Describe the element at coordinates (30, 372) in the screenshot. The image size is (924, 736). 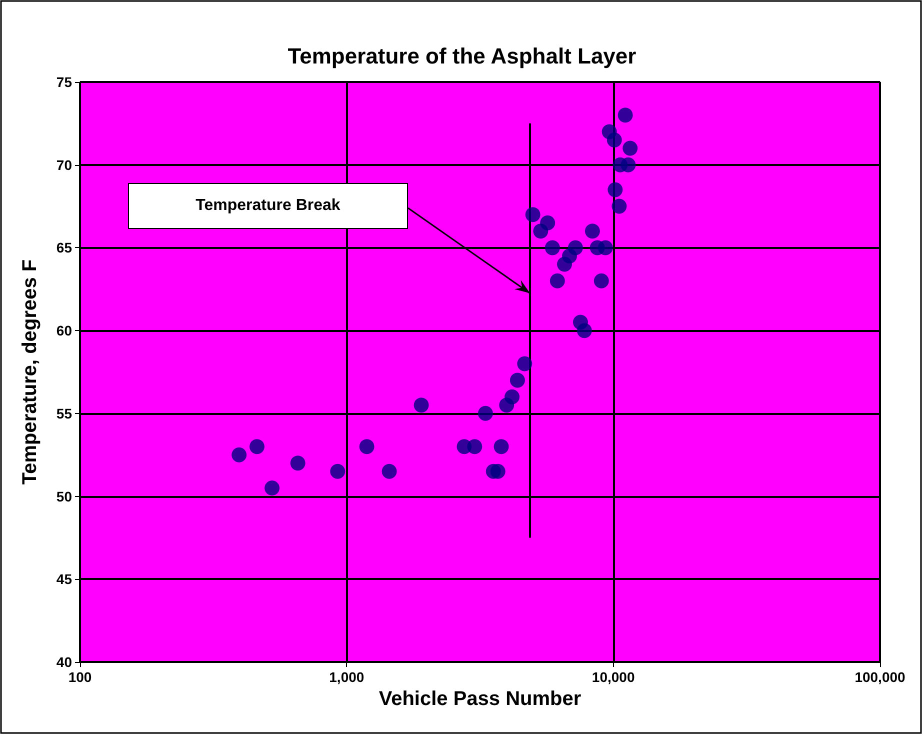
I see `y-axis-title: Temperature, degrees F` at that location.